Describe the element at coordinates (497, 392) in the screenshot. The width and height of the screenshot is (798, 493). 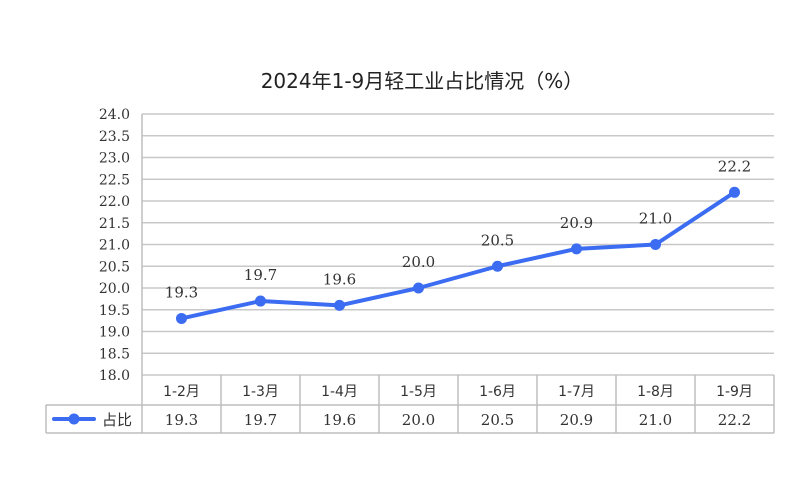
I see `category-label: 1-6月` at that location.